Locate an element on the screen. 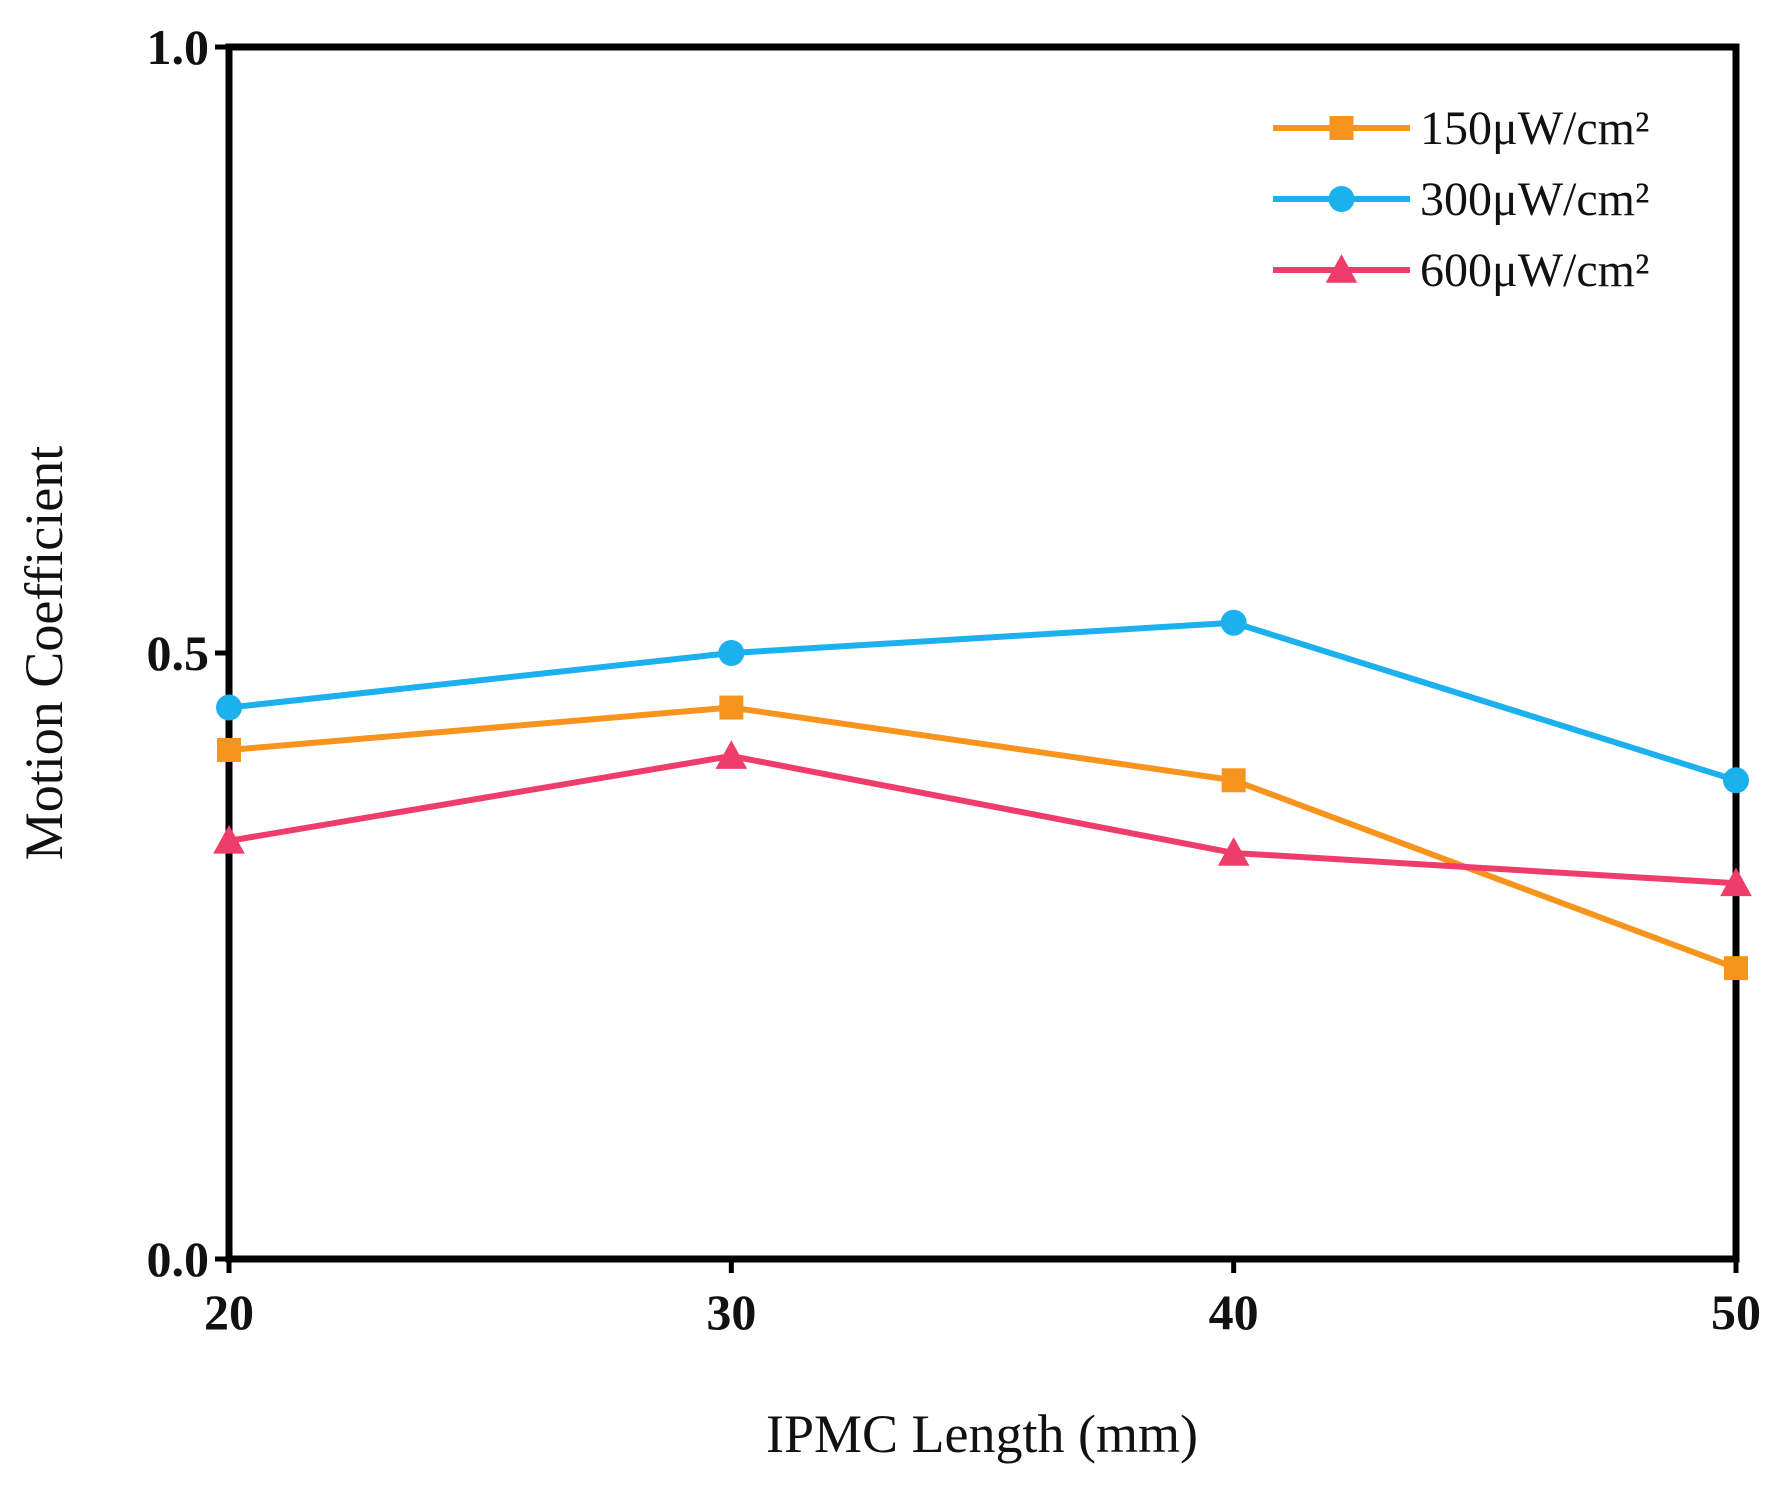 The image size is (1782, 1490). legend-label: 600μW/cm² is located at coordinates (1534, 270).